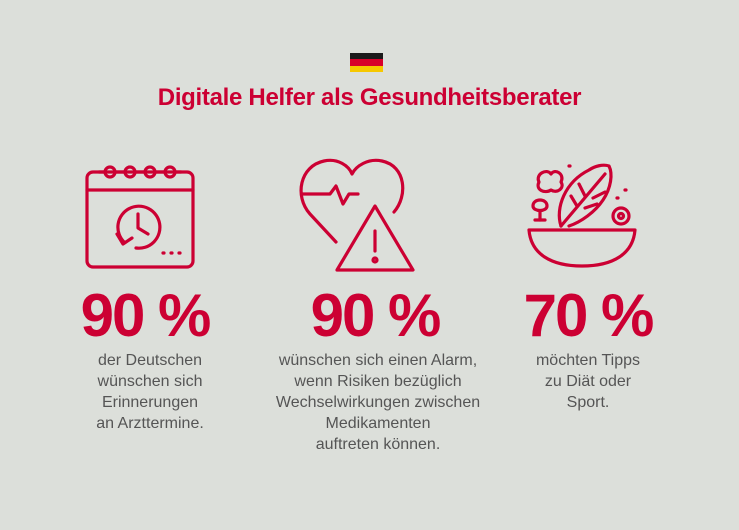  Describe the element at coordinates (589, 315) in the screenshot. I see `stat-value: 70 %` at that location.